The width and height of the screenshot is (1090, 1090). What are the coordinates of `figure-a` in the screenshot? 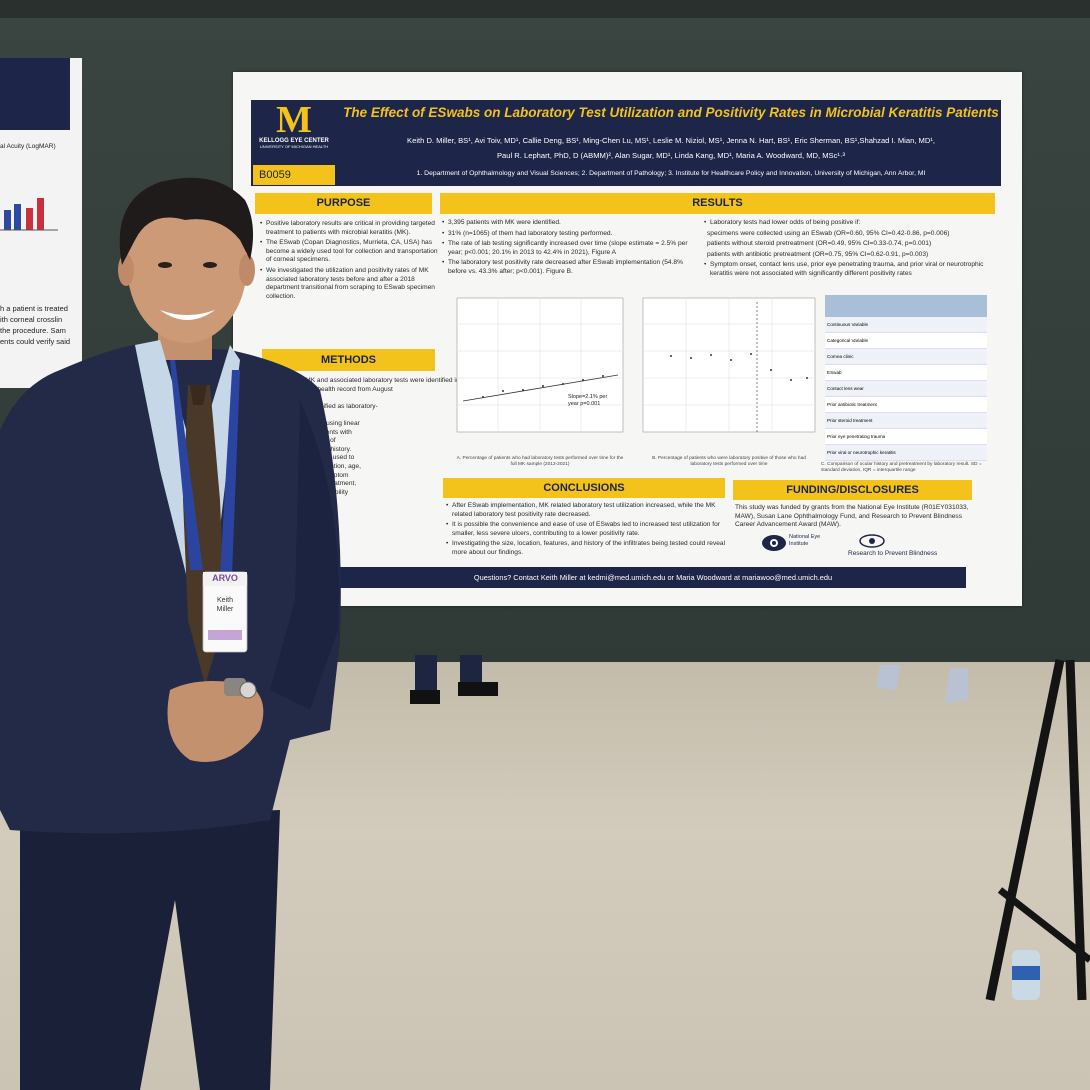 It's located at (540, 365).